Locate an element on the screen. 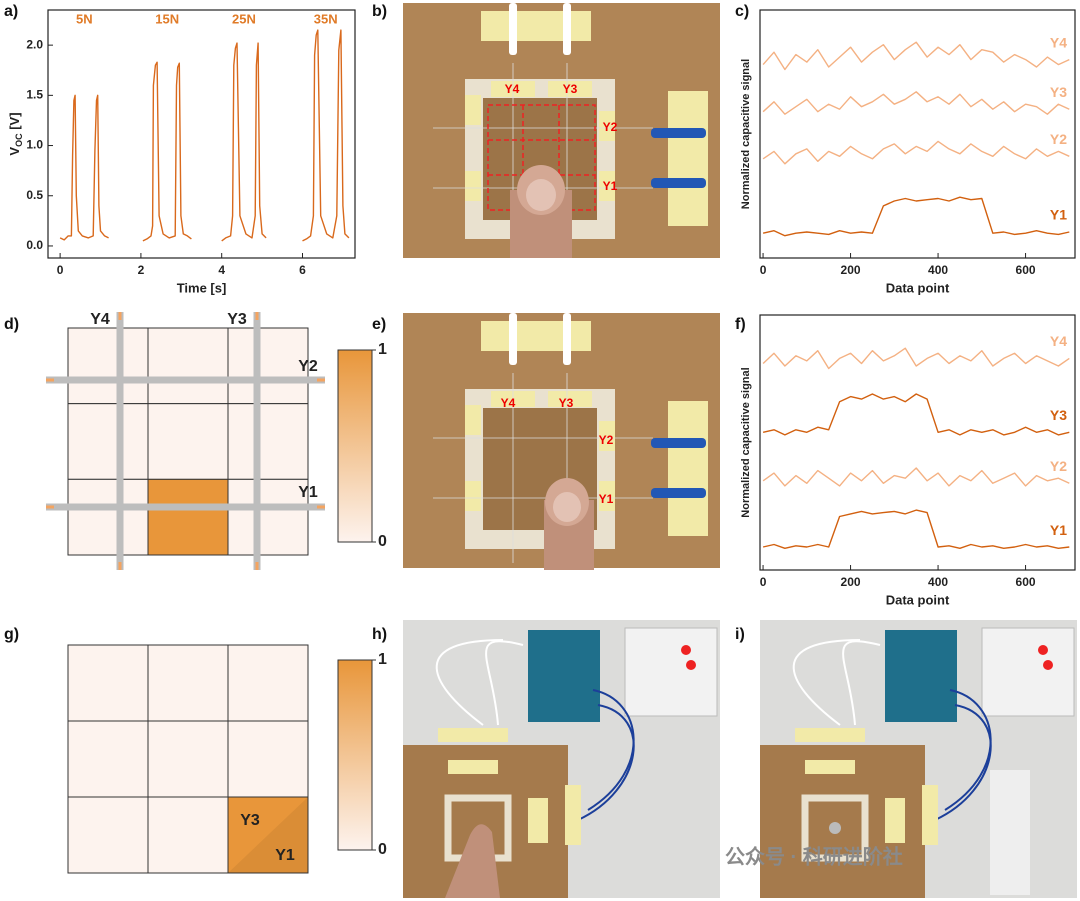 The height and width of the screenshot is (901, 1080). x-axis-title: Time [s] is located at coordinates (202, 287).